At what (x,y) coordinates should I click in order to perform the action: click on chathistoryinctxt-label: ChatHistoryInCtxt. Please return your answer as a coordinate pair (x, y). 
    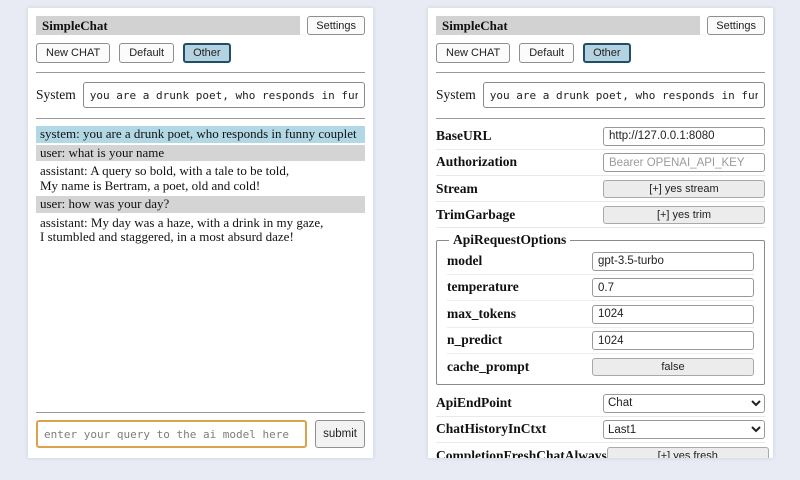
    Looking at the image, I should click on (491, 429).